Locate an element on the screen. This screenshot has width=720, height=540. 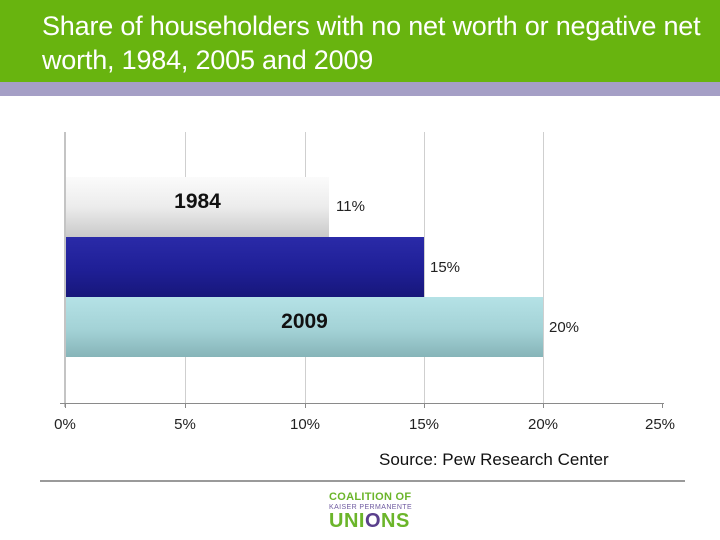
logo-text-ns: NS is located at coordinates (395, 521).